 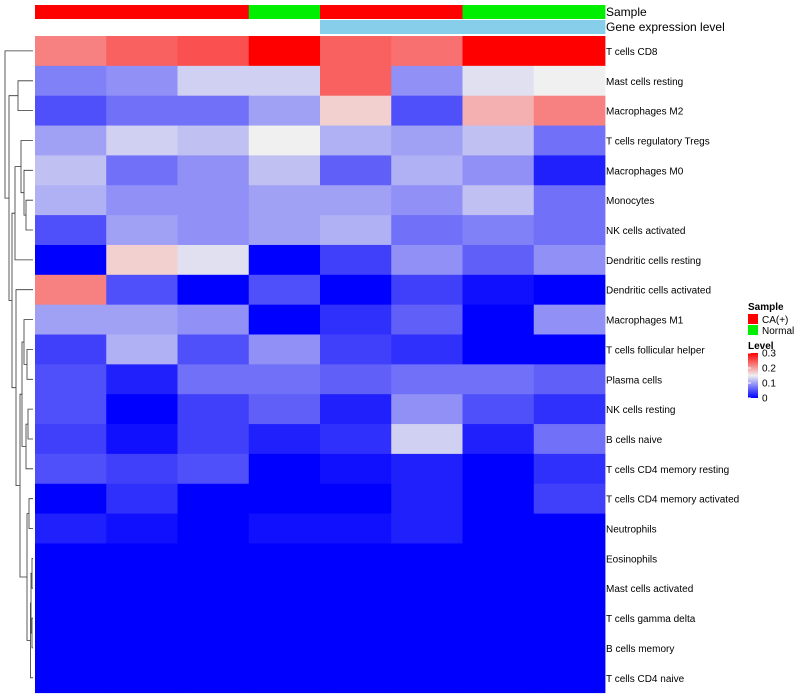 What do you see at coordinates (762, 377) in the screenshot?
I see `legend-level-ticks: 0.3 0.2 0.1 0` at bounding box center [762, 377].